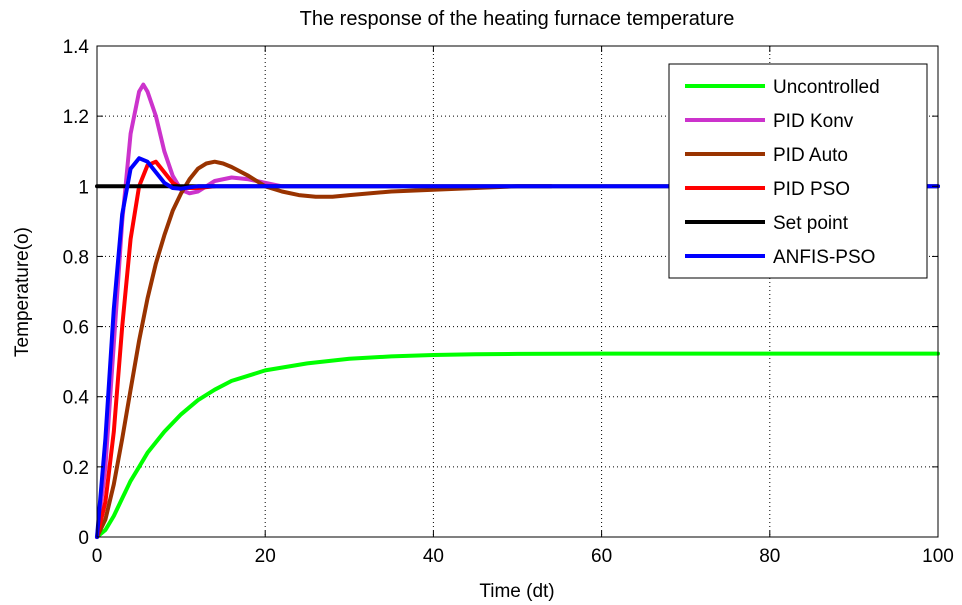 The width and height of the screenshot is (962, 605). I want to click on x-tick-label: 20, so click(265, 556).